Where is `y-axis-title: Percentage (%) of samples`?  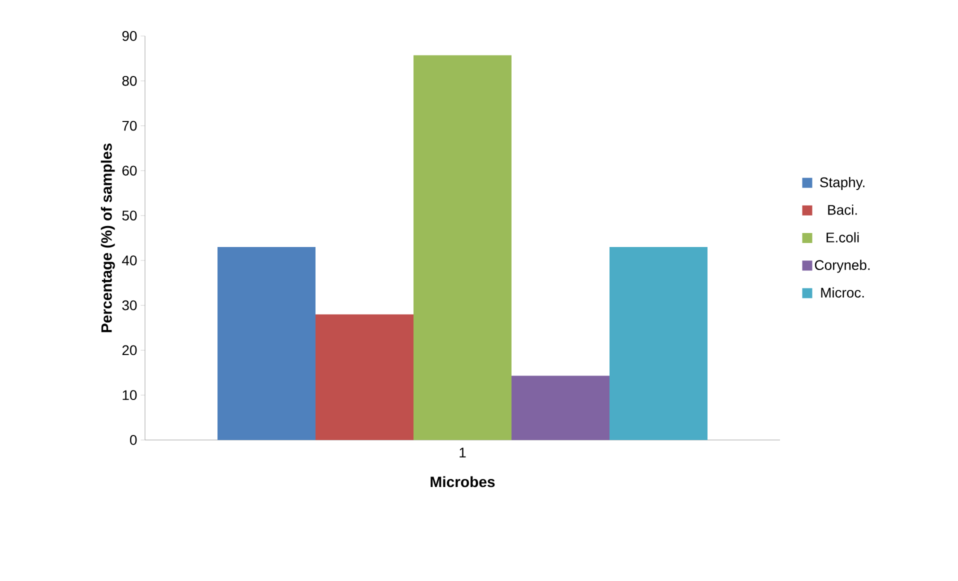
y-axis-title: Percentage (%) of samples is located at coordinates (107, 238).